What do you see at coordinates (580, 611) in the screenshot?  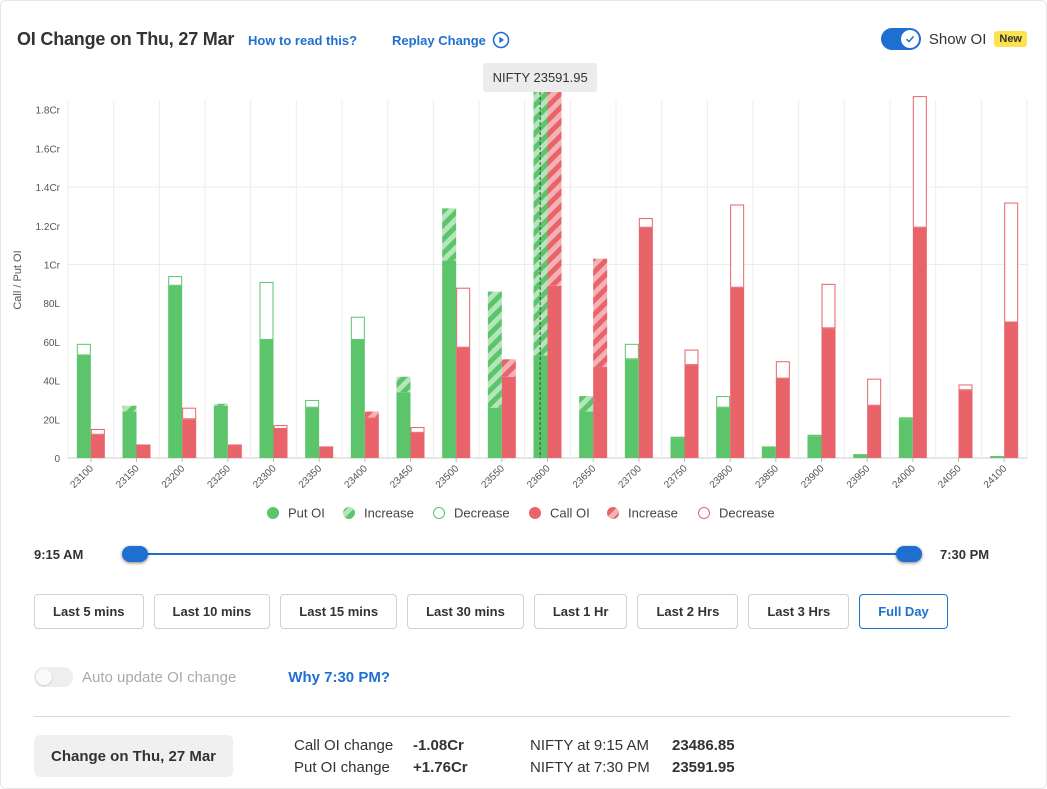 I see `range-button-last-1-hr: Last 1 Hr` at bounding box center [580, 611].